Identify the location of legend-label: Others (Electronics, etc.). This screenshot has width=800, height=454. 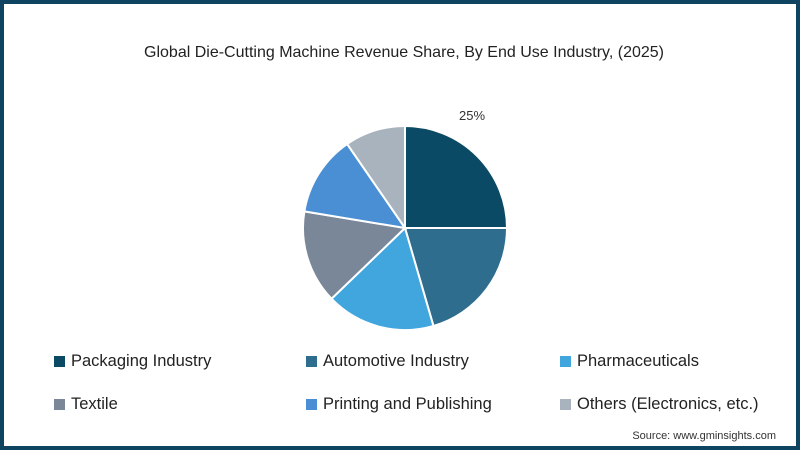
(668, 404).